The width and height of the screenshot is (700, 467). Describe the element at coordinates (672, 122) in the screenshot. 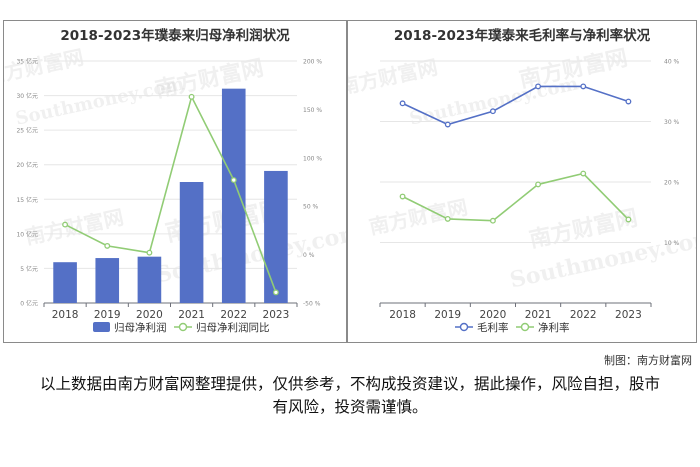

I see `y-right-tick-label: 30 %` at that location.